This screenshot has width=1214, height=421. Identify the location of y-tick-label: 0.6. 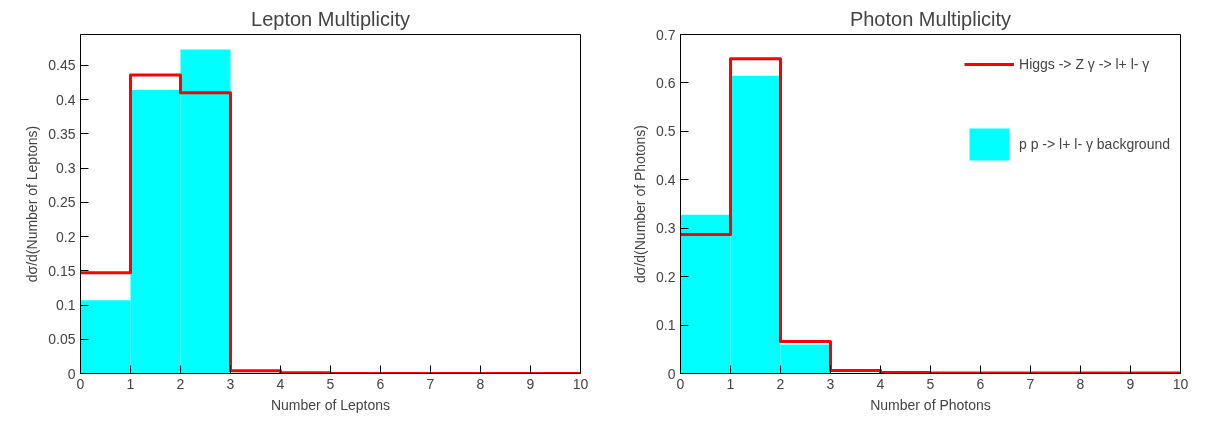
(666, 82).